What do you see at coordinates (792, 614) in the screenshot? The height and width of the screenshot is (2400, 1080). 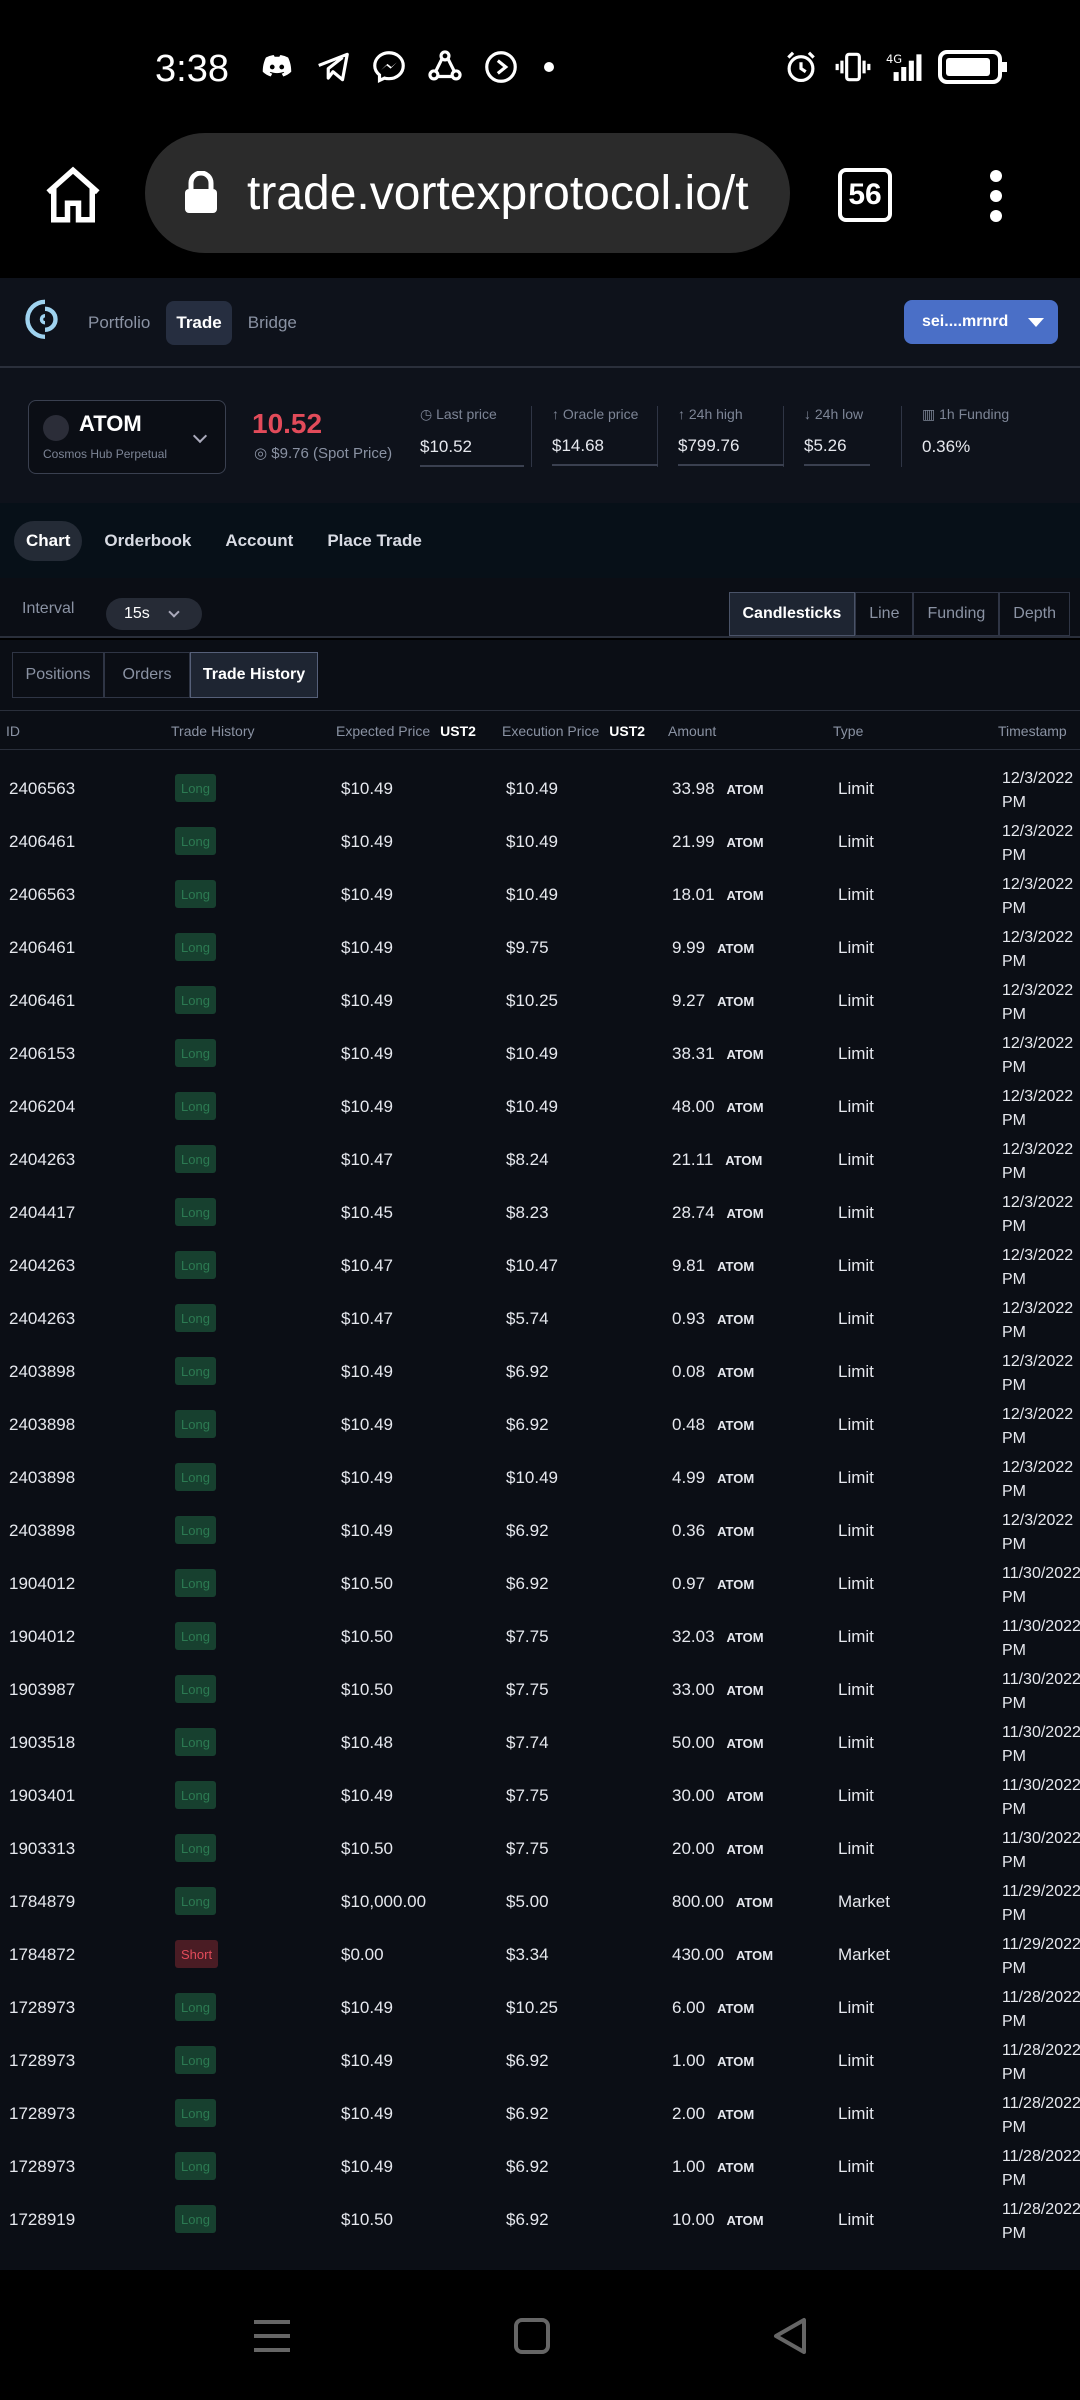 I see `chart-type-candlesticks: Candlesticks` at bounding box center [792, 614].